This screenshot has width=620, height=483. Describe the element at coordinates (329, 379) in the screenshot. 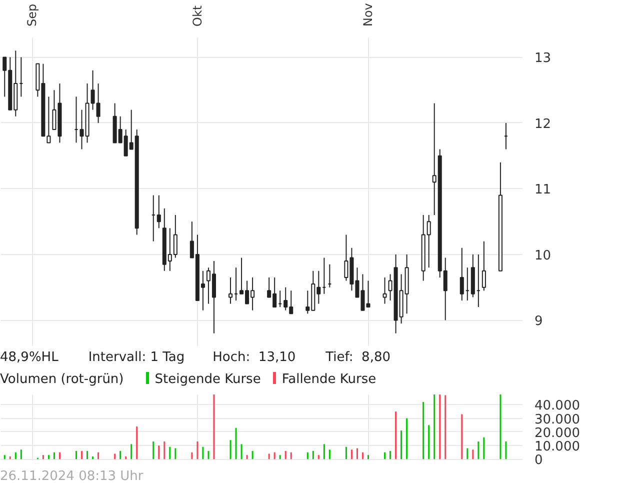

I see `legend-label: Fallende Kurse` at that location.